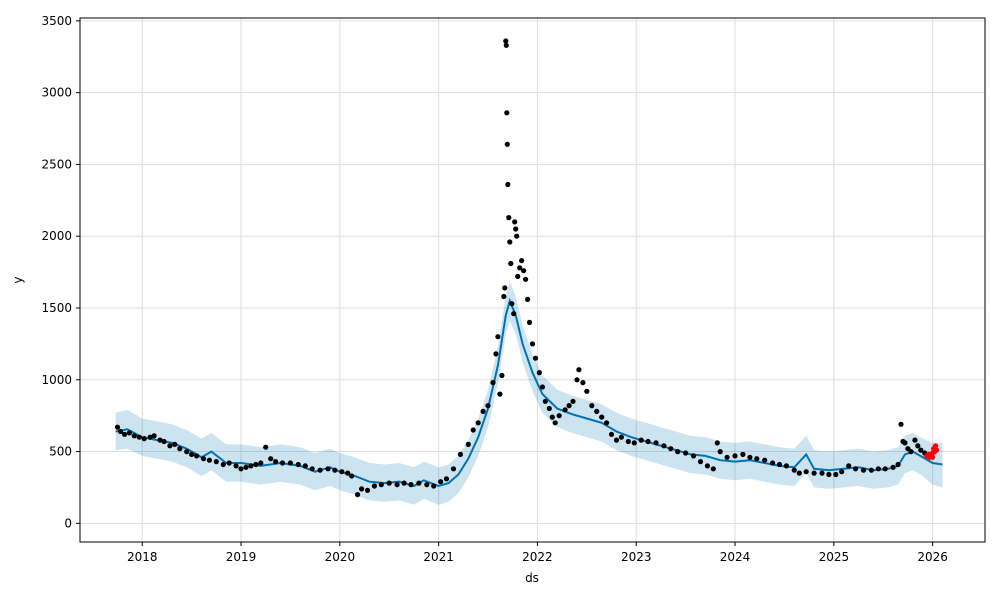  Describe the element at coordinates (636, 557) in the screenshot. I see `x-tick-label: 2023` at that location.